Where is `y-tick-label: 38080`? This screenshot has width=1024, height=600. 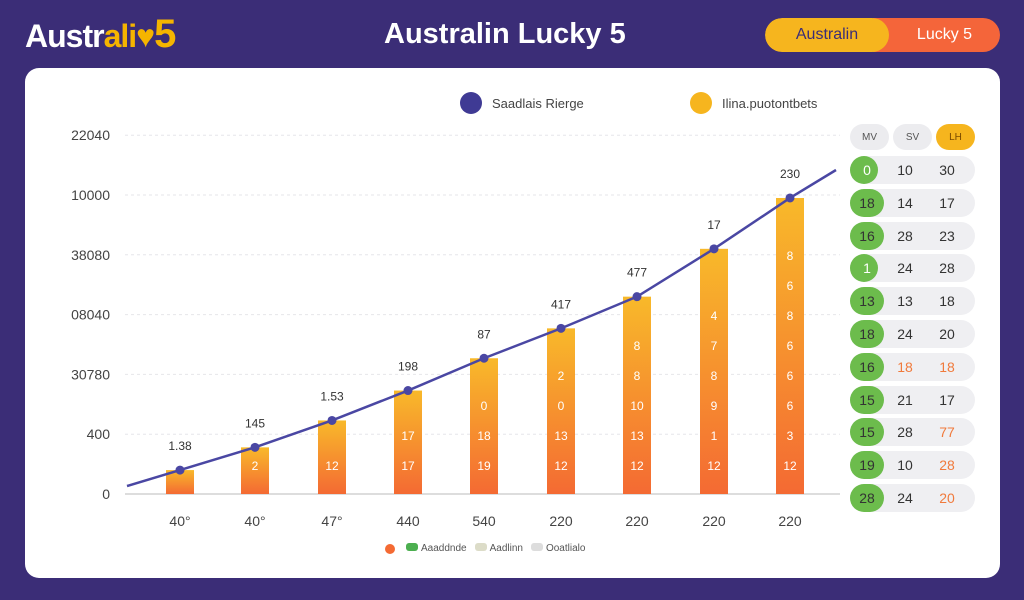
y-tick-label: 38080 is located at coordinates (90, 255).